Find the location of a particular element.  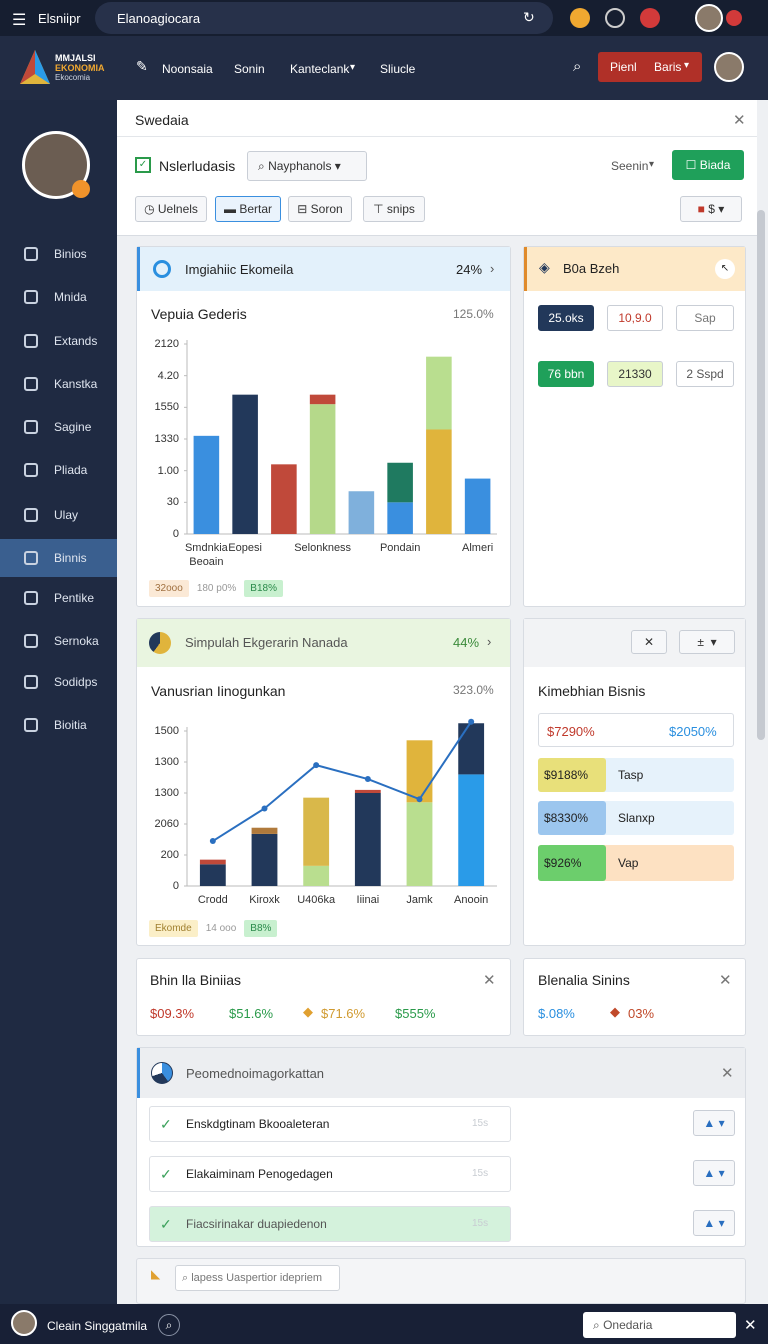

task-item: ✓ Fiacsirinakar duapiedenon 15s is located at coordinates (330, 1224).